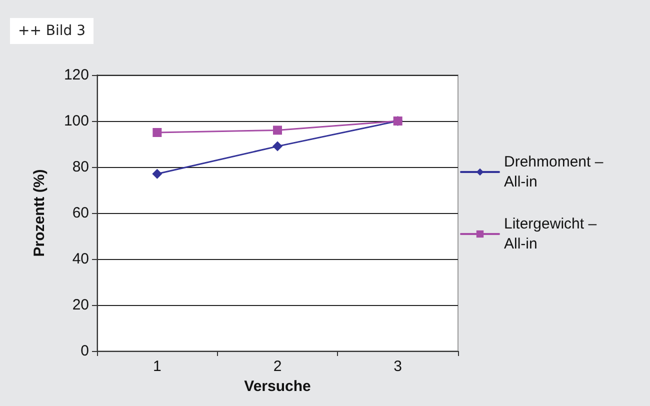  Describe the element at coordinates (84, 351) in the screenshot. I see `y-tick-label: 0` at that location.